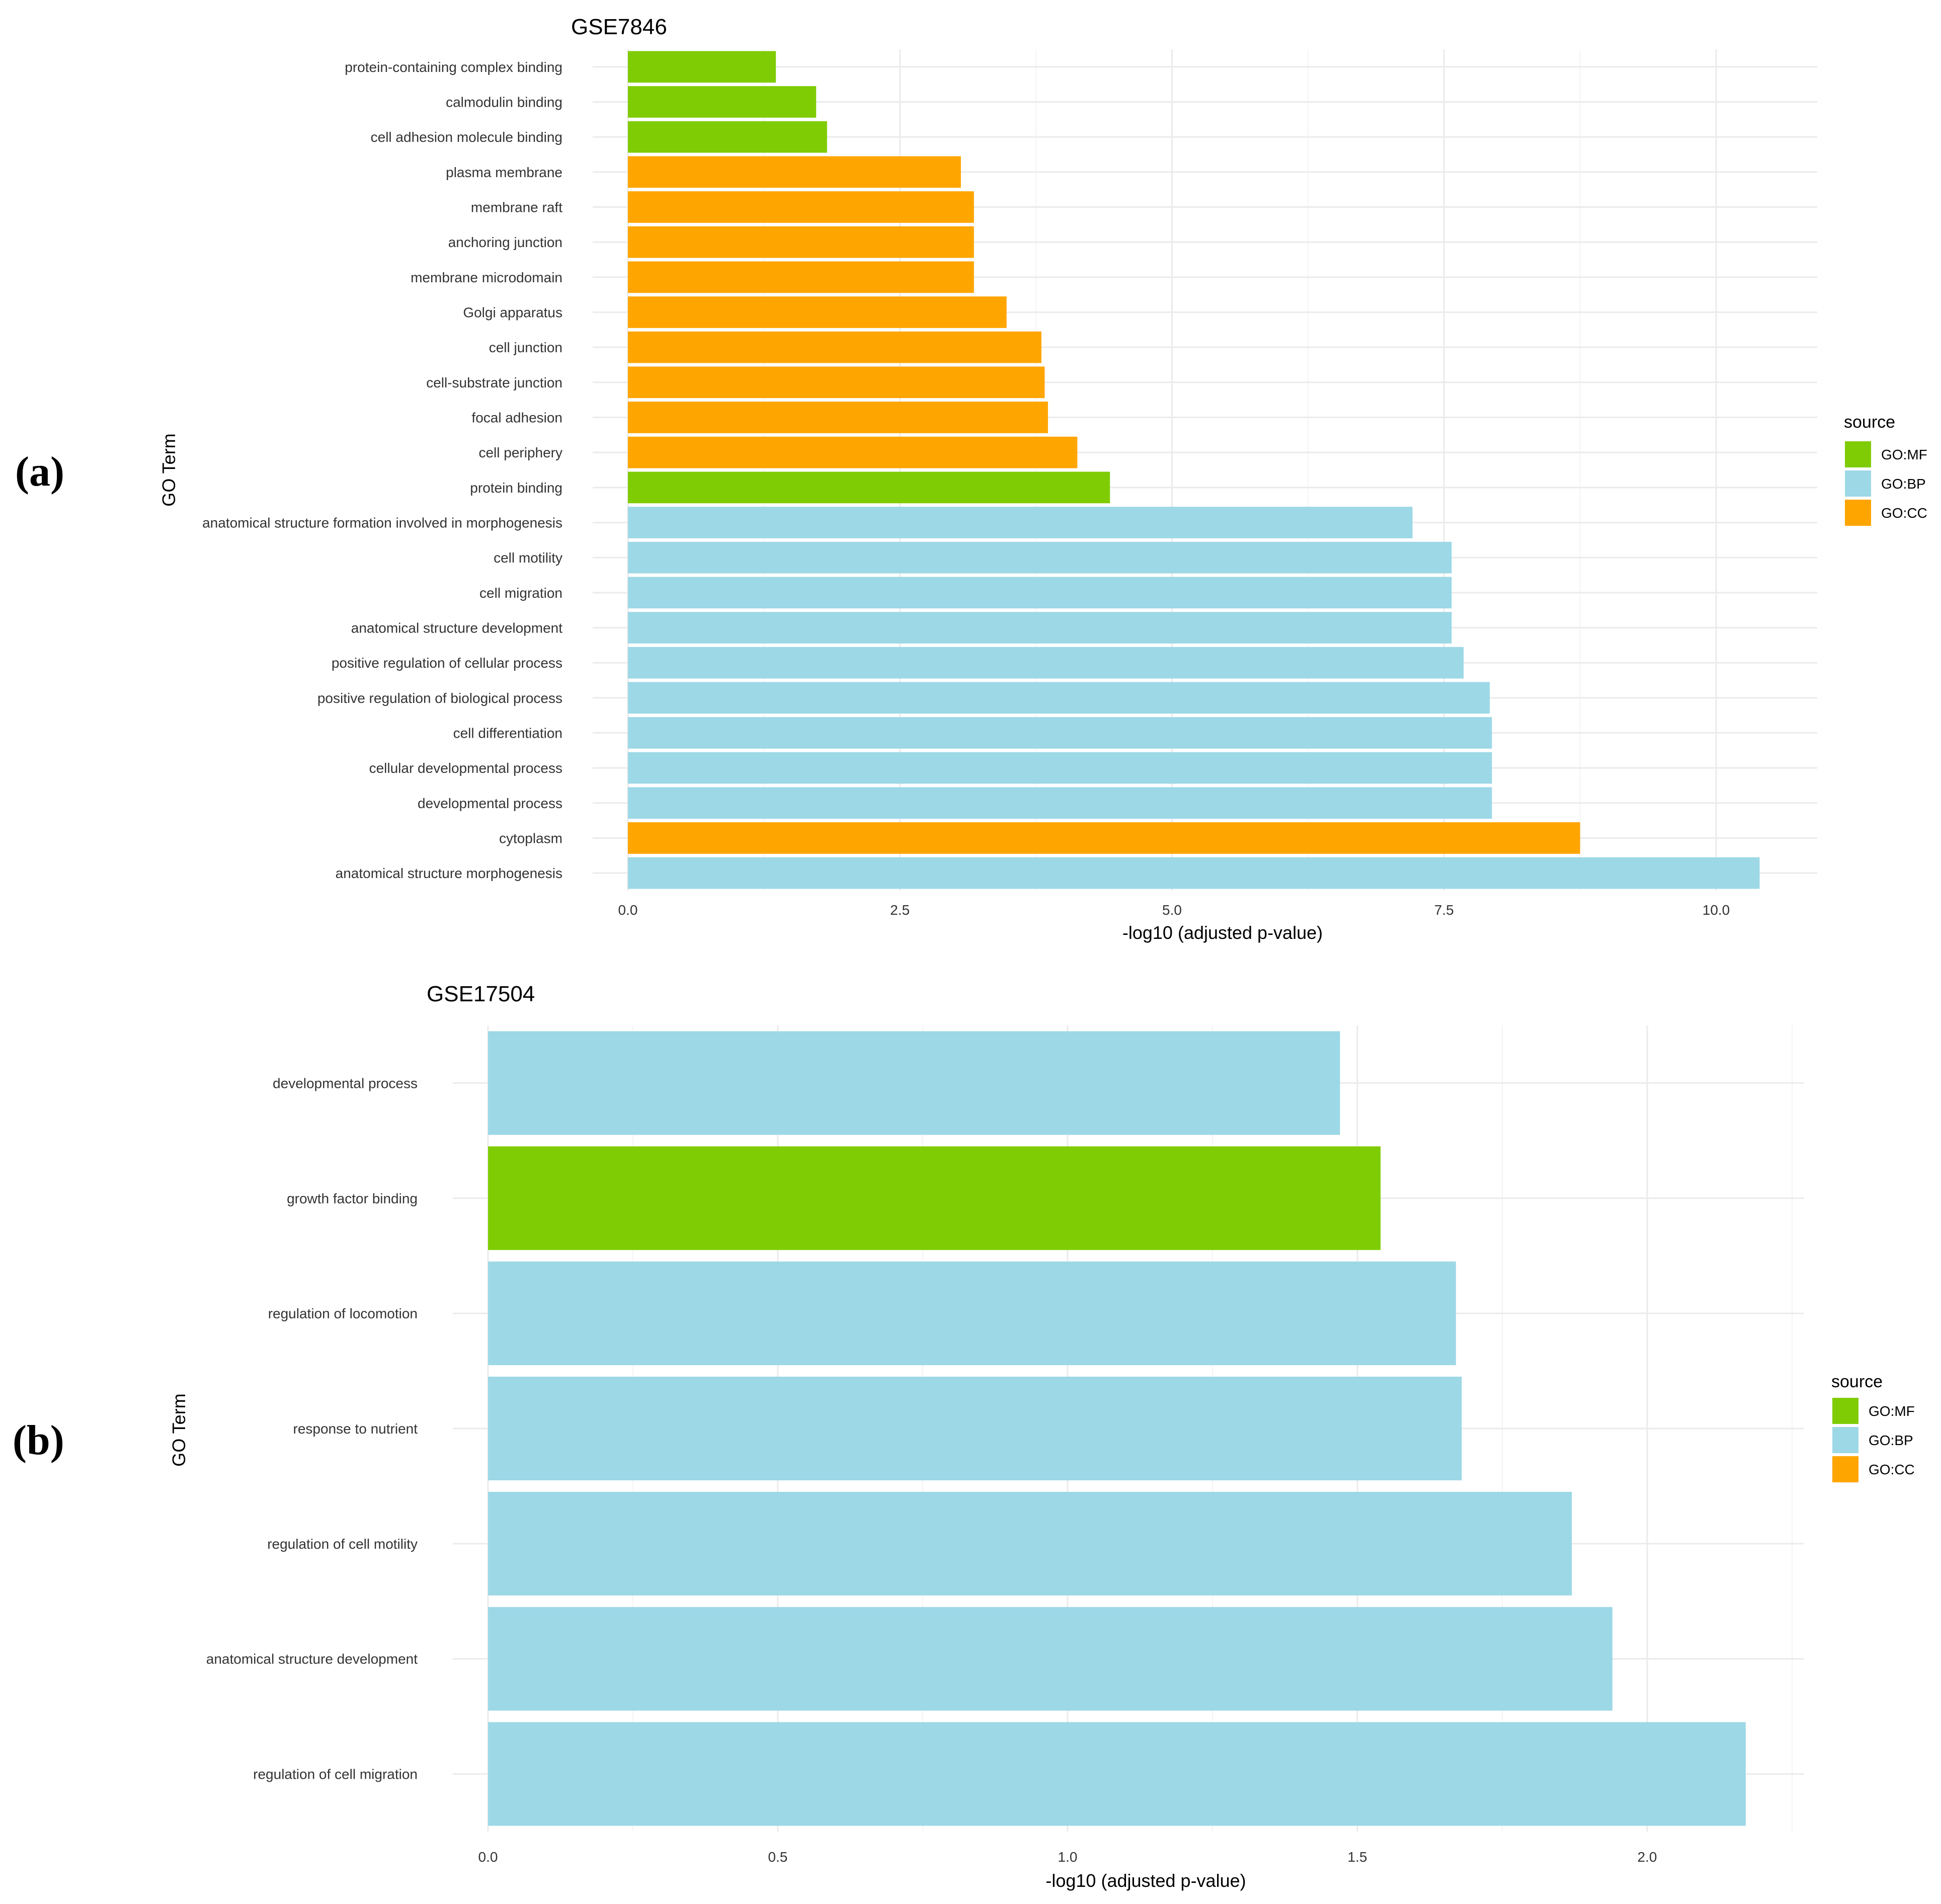 This screenshot has height=1904, width=1941. What do you see at coordinates (525, 348) in the screenshot?
I see `y-tick-label: cell junction` at bounding box center [525, 348].